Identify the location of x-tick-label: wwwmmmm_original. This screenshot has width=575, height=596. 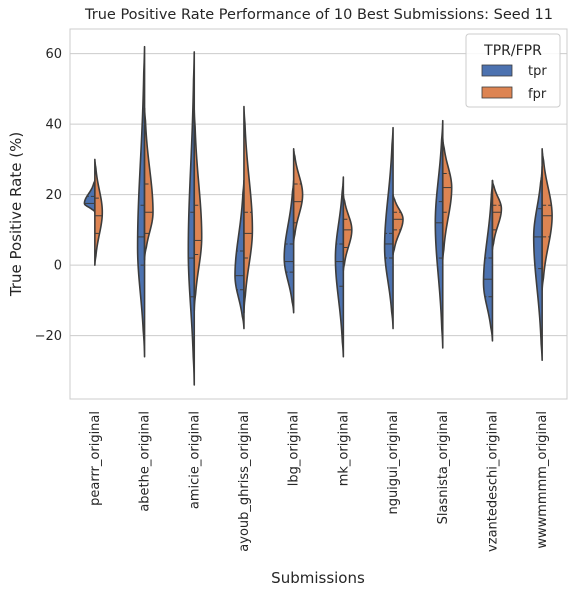
(542, 480).